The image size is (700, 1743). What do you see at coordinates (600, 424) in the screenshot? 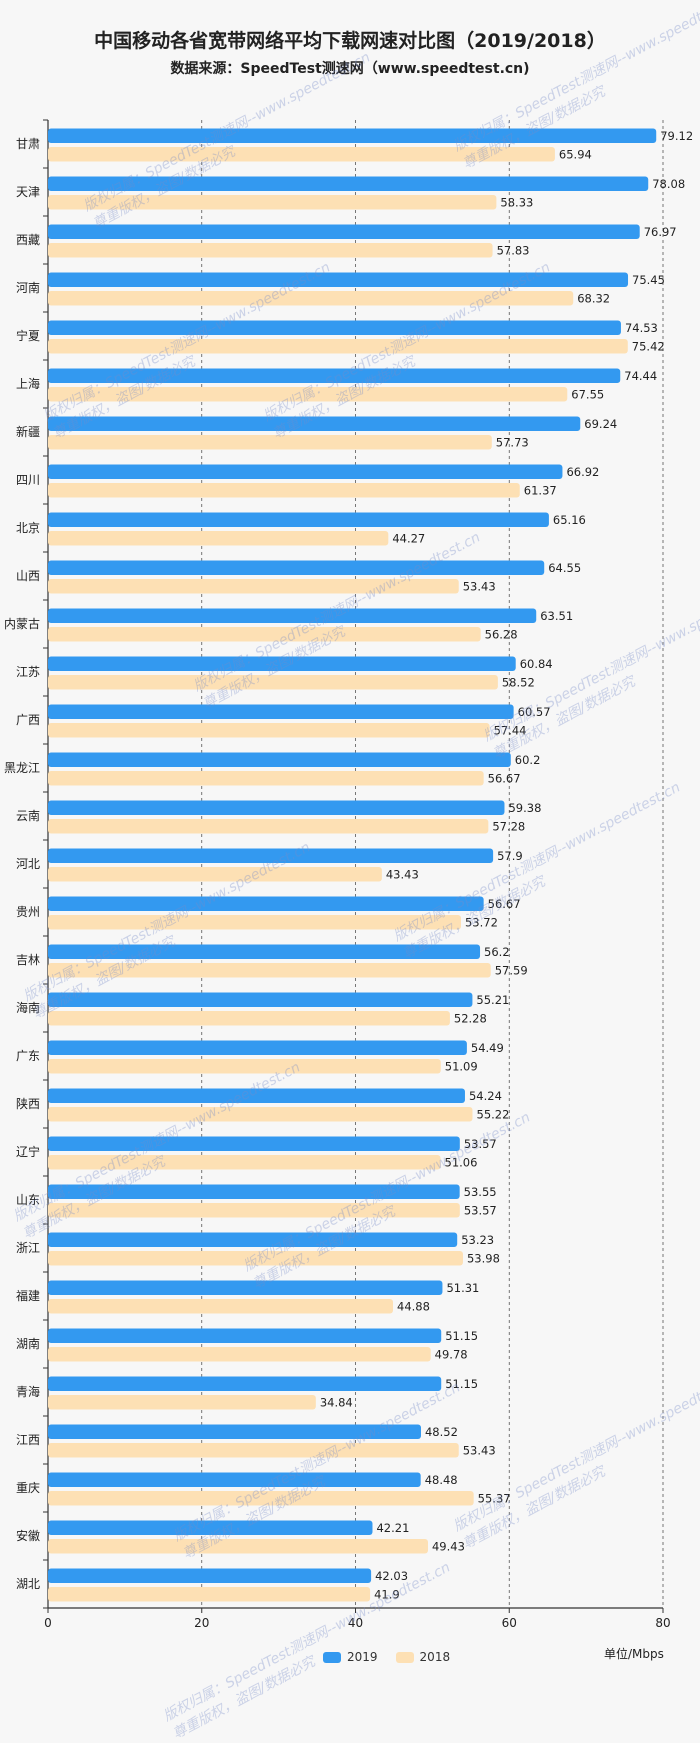
I see `data-label-2019: 69.24` at bounding box center [600, 424].